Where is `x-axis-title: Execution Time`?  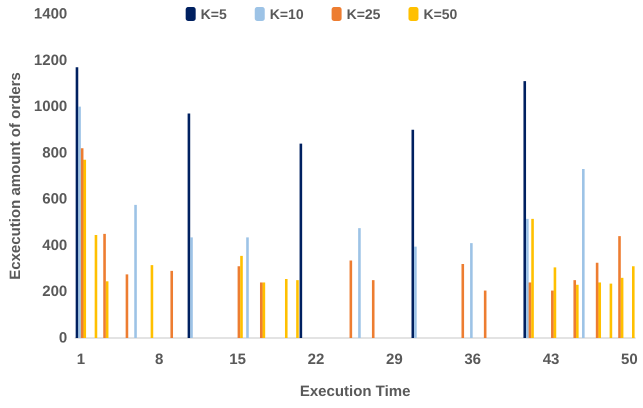 x-axis-title: Execution Time is located at coordinates (355, 391).